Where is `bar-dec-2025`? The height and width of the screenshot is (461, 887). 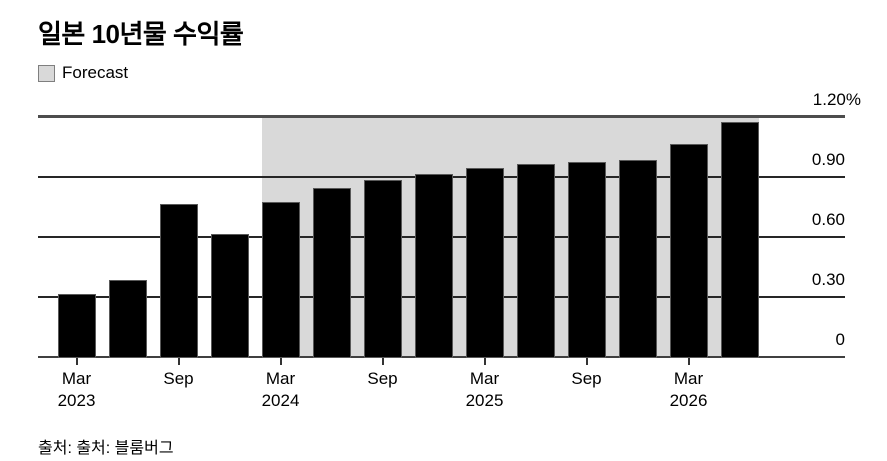 bar-dec-2025 is located at coordinates (637, 259).